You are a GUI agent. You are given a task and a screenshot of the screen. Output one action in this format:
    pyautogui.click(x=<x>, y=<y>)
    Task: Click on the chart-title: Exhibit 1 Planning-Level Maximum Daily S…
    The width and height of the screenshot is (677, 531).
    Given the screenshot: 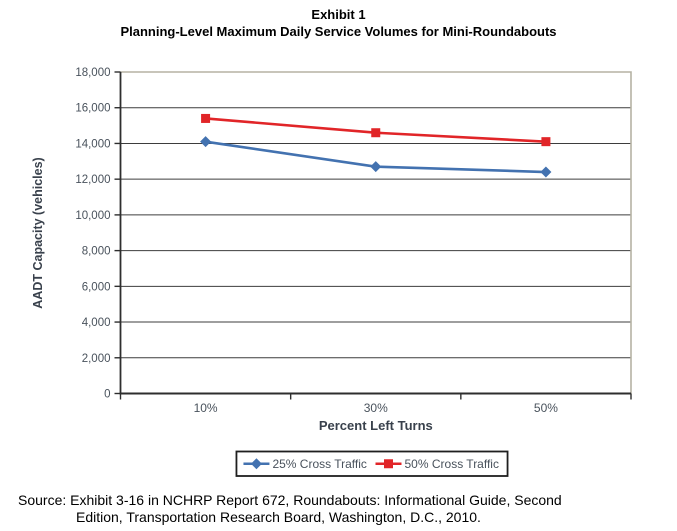 What is the action you would take?
    pyautogui.click(x=338, y=23)
    